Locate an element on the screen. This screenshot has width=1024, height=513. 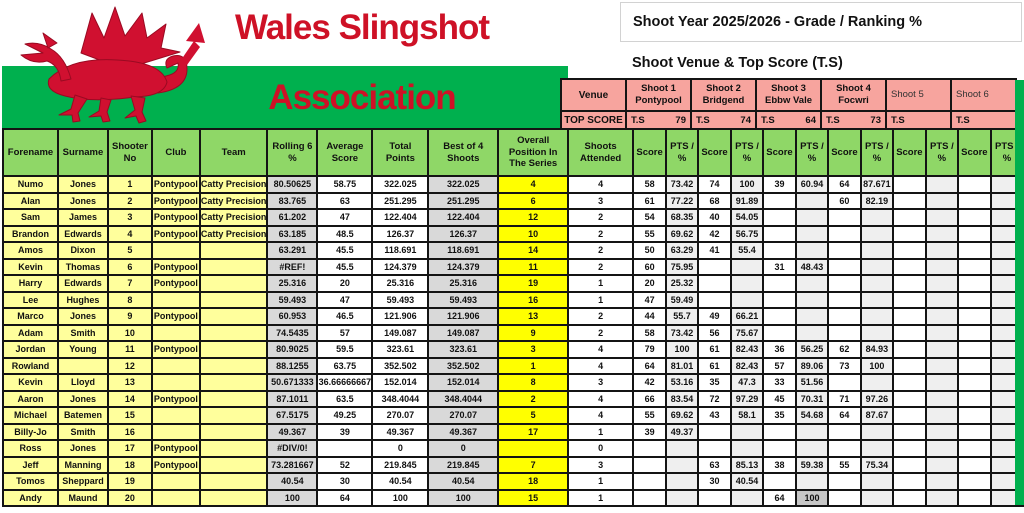
cell-avg: 39 is located at coordinates (345, 431).